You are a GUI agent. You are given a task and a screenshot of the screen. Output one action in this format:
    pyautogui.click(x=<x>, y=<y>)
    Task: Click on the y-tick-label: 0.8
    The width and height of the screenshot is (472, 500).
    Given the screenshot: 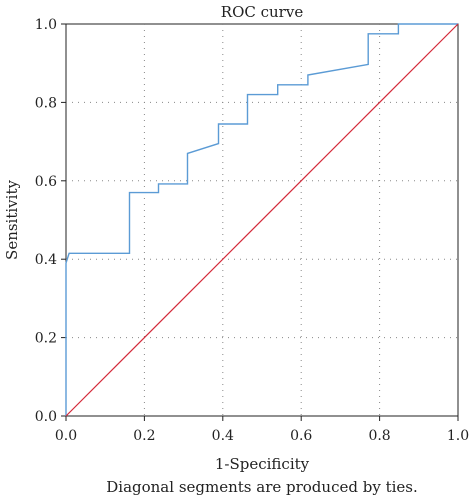 What is the action you would take?
    pyautogui.click(x=46, y=103)
    